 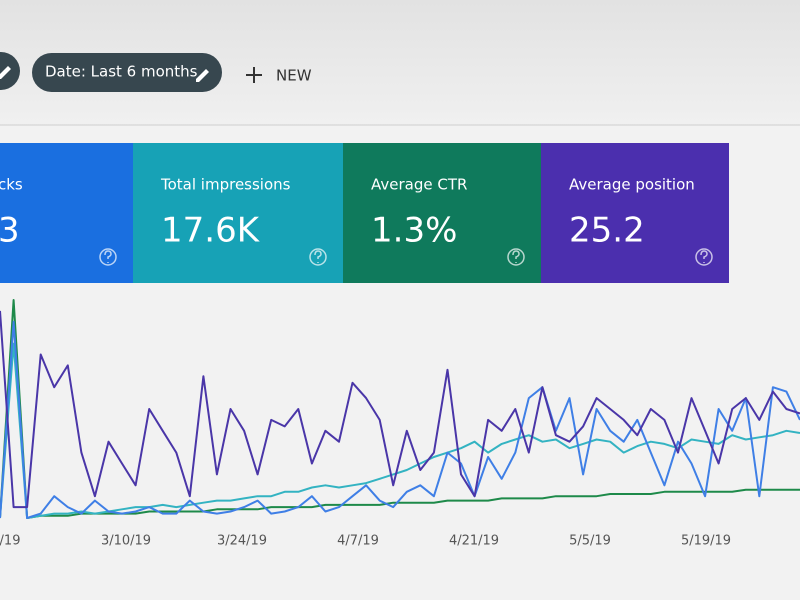 I want to click on metric-card: Total impressions 17.6K, so click(x=238, y=213).